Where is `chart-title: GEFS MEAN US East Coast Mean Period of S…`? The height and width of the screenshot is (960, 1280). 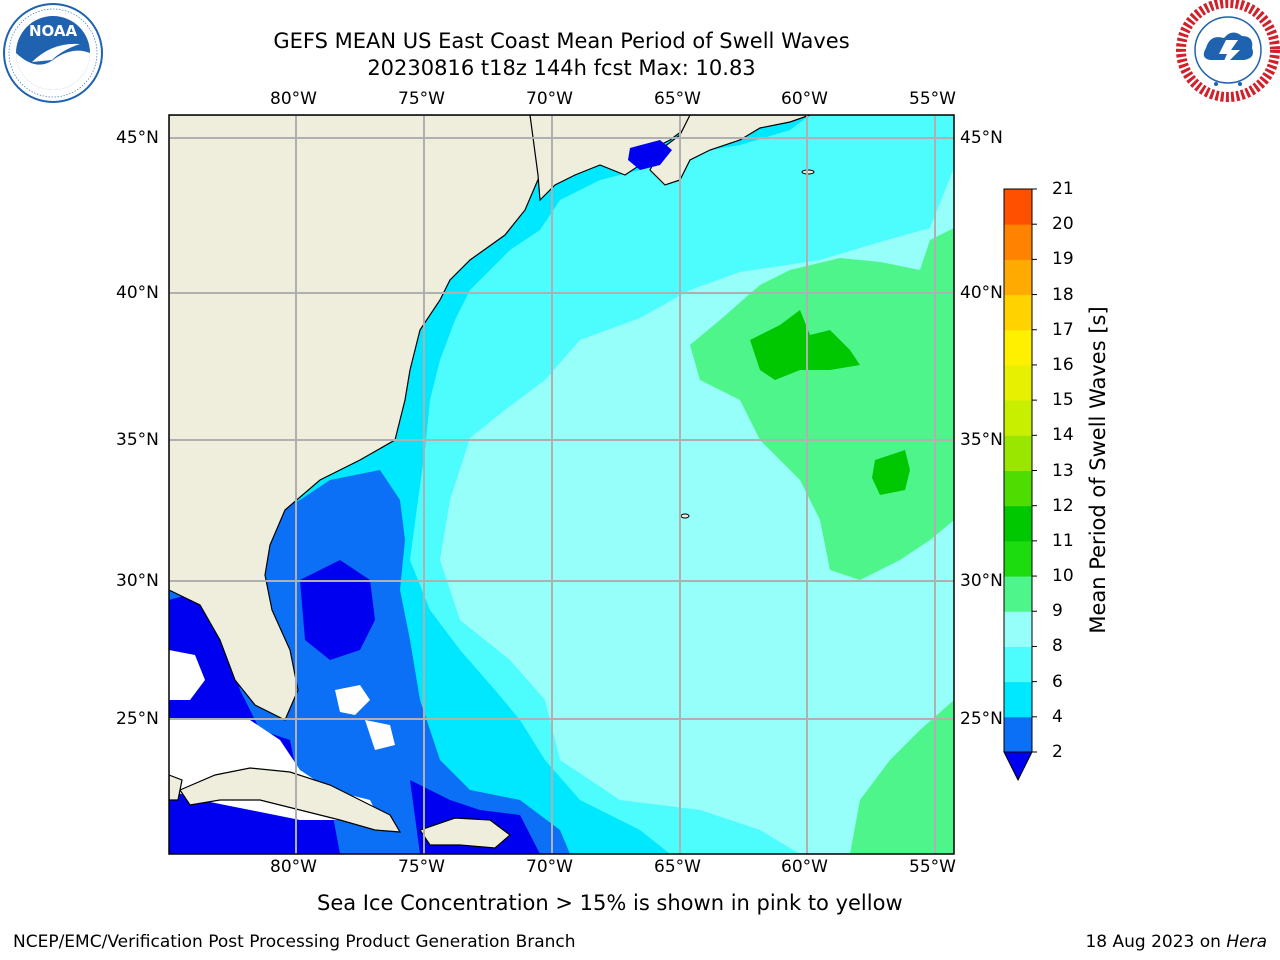 chart-title: GEFS MEAN US East Coast Mean Period of S… is located at coordinates (561, 41).